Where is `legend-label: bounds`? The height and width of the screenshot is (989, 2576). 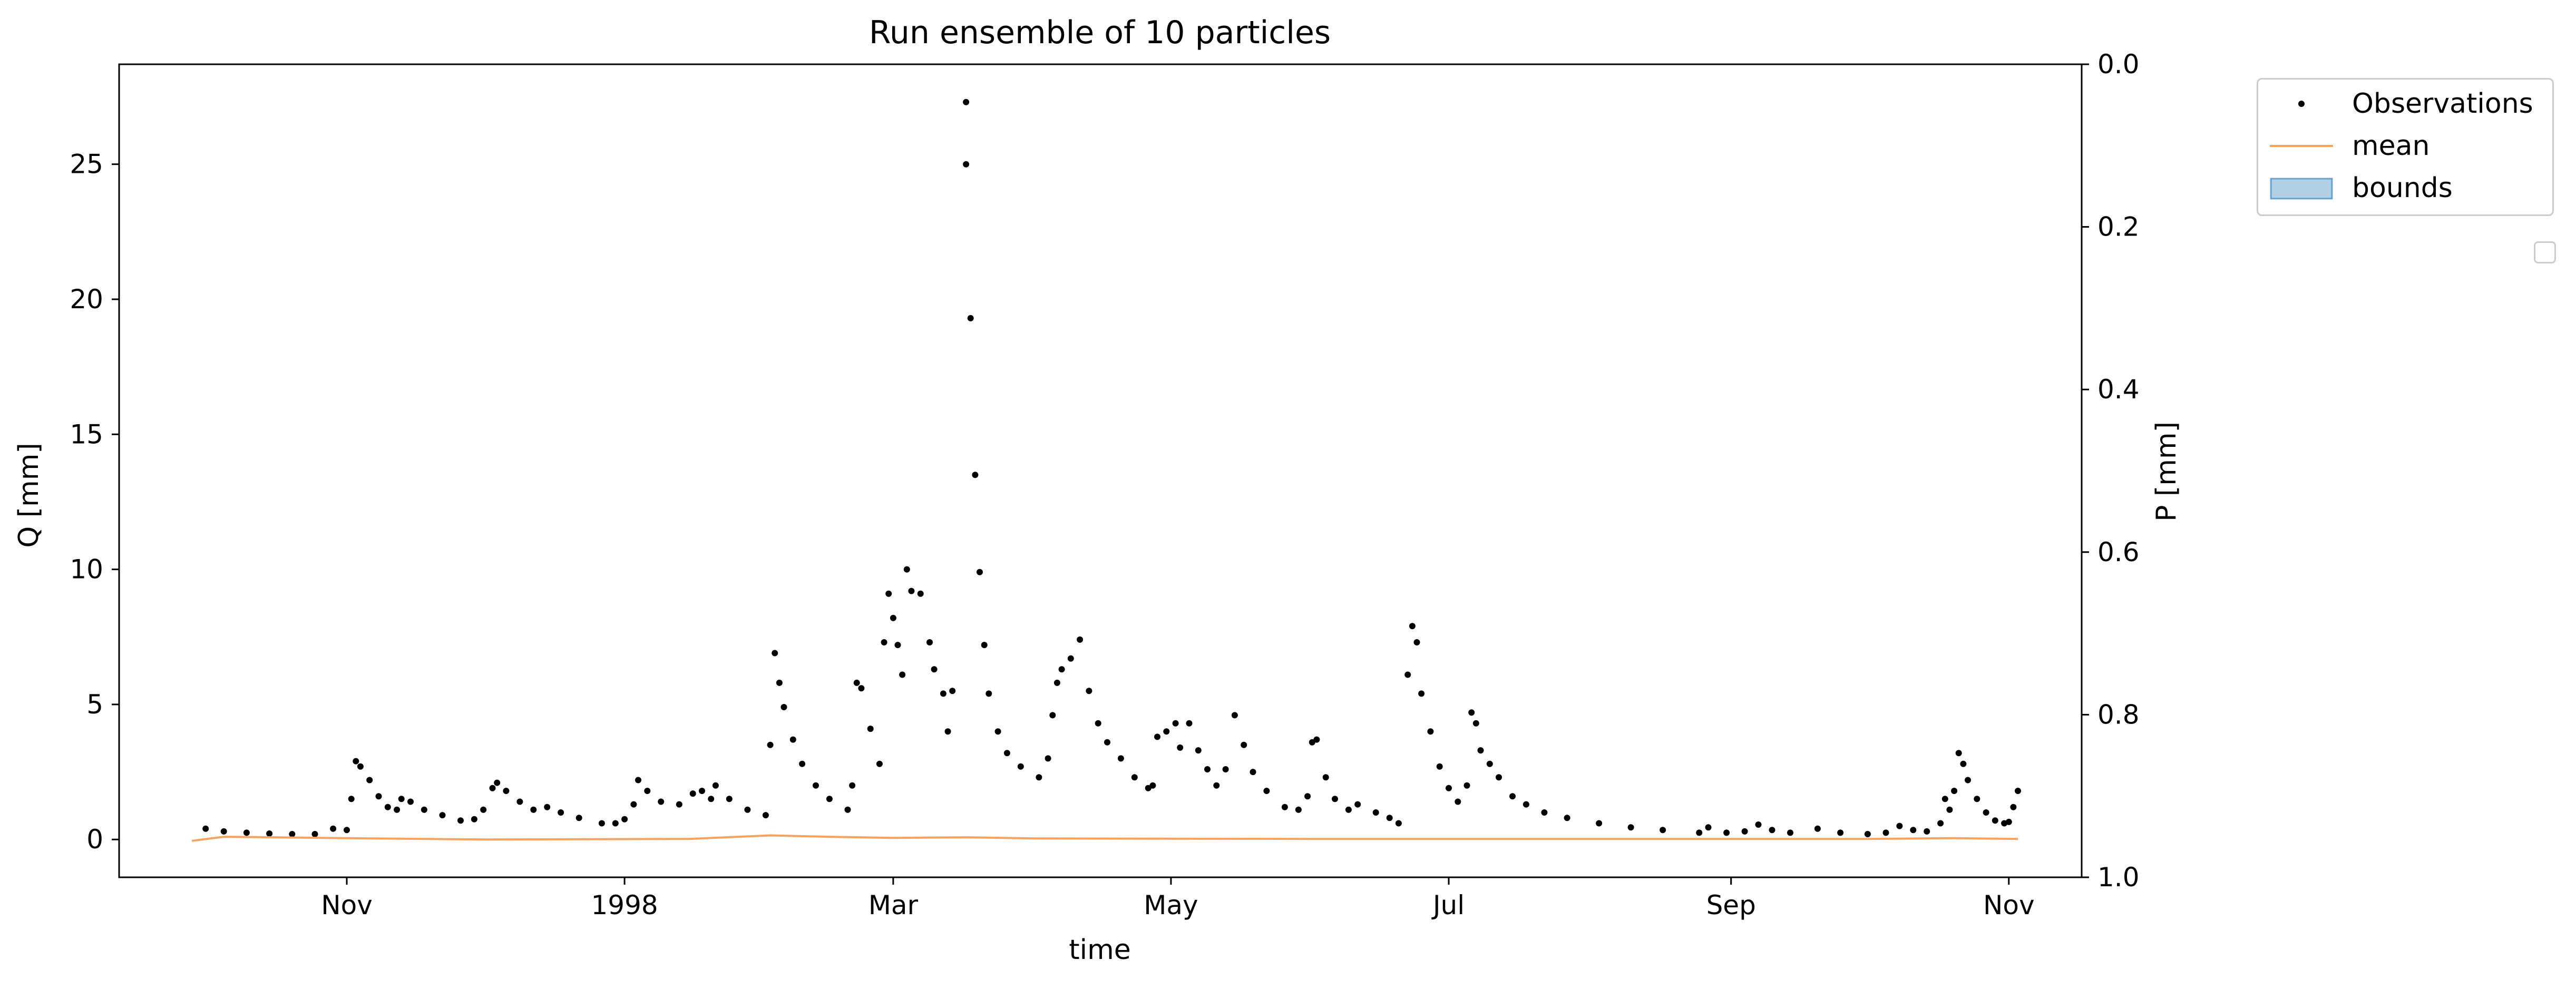
legend-label: bounds is located at coordinates (2402, 188).